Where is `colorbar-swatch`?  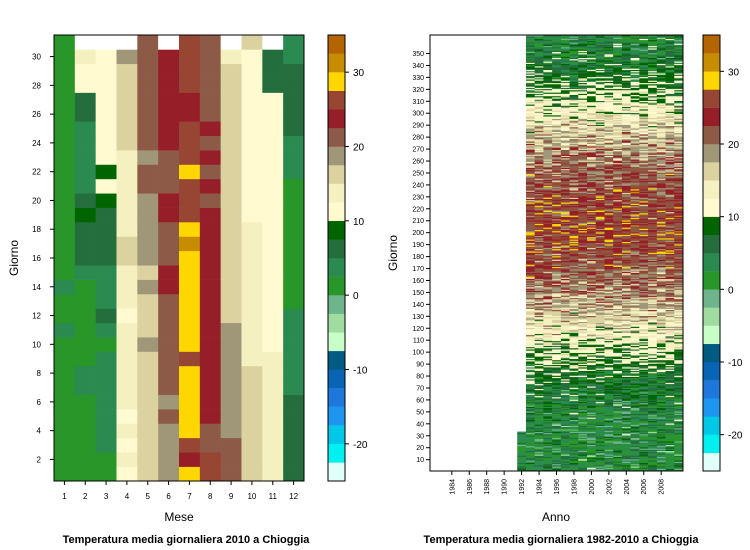
colorbar-swatch is located at coordinates (336, 156).